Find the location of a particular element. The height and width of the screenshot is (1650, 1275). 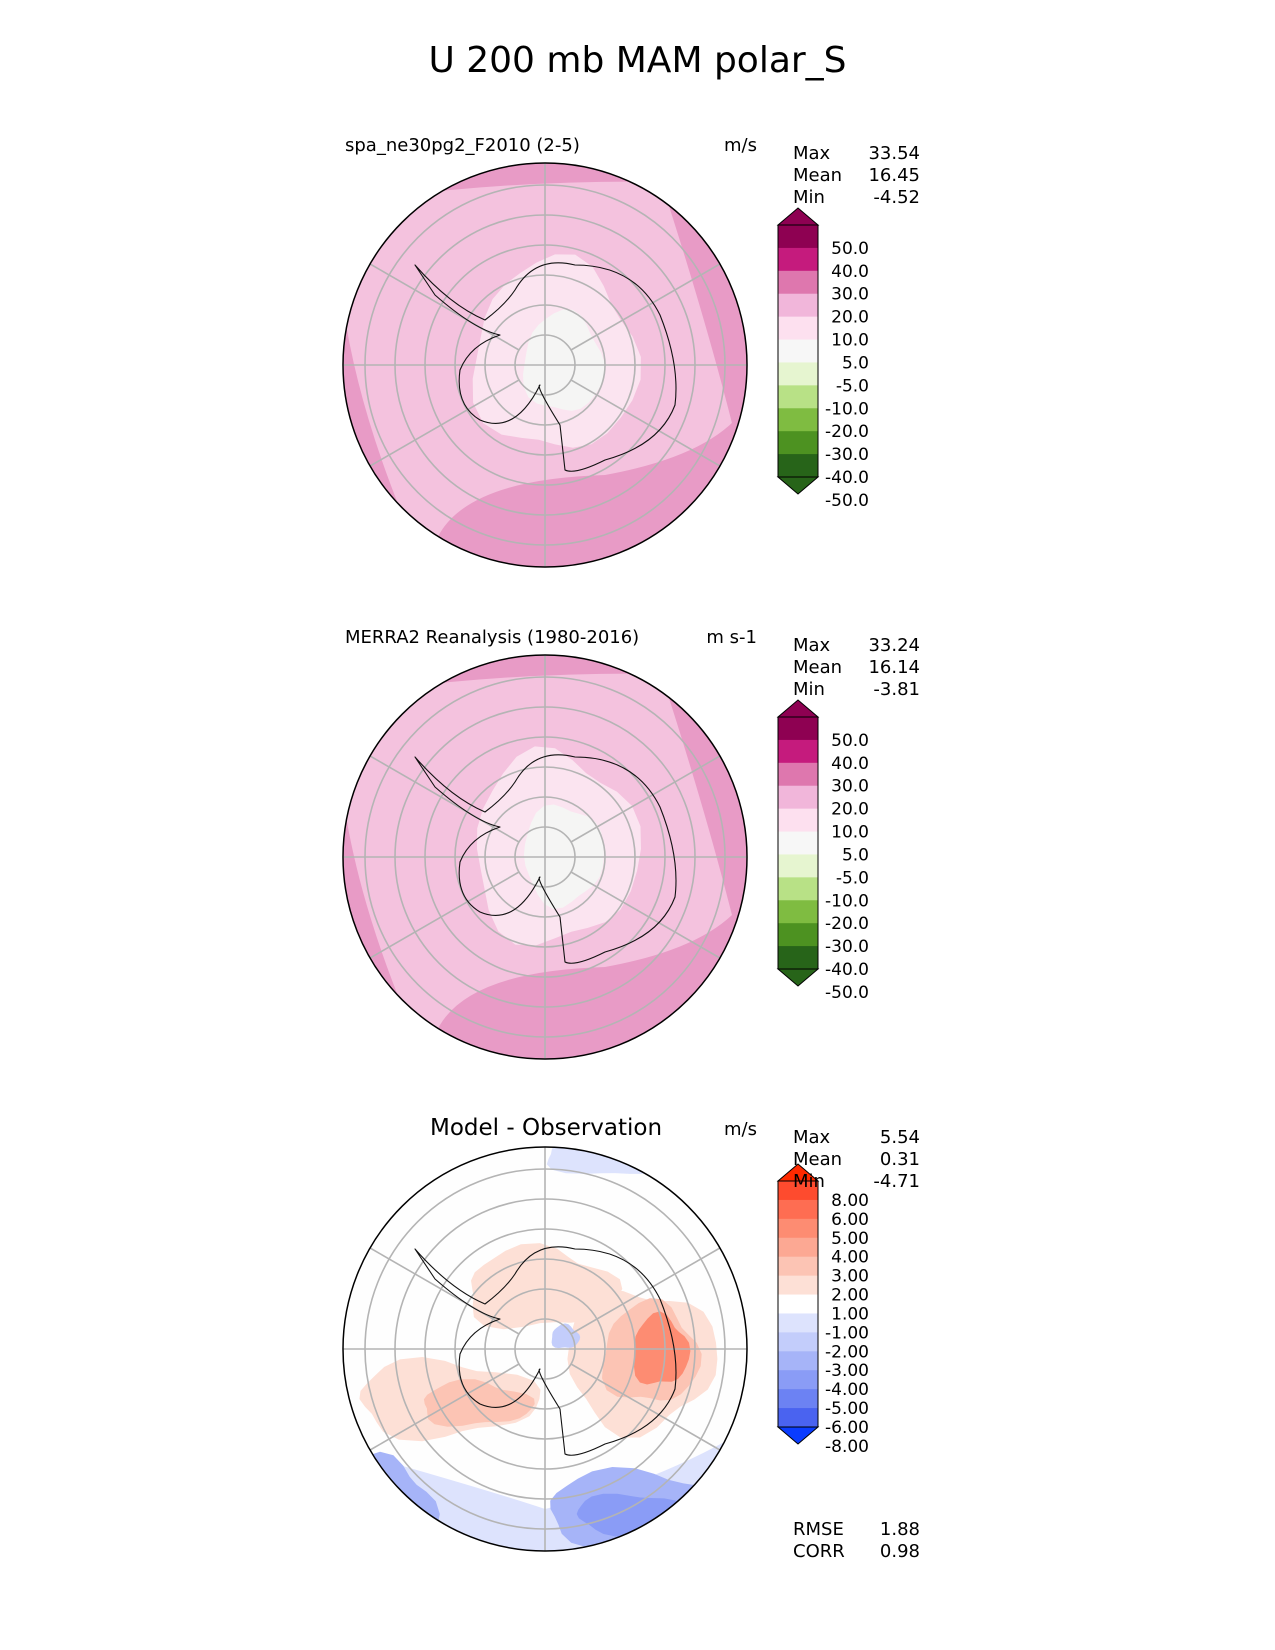

colorbar-tick-label: -6.00 is located at coordinates (847, 1428).